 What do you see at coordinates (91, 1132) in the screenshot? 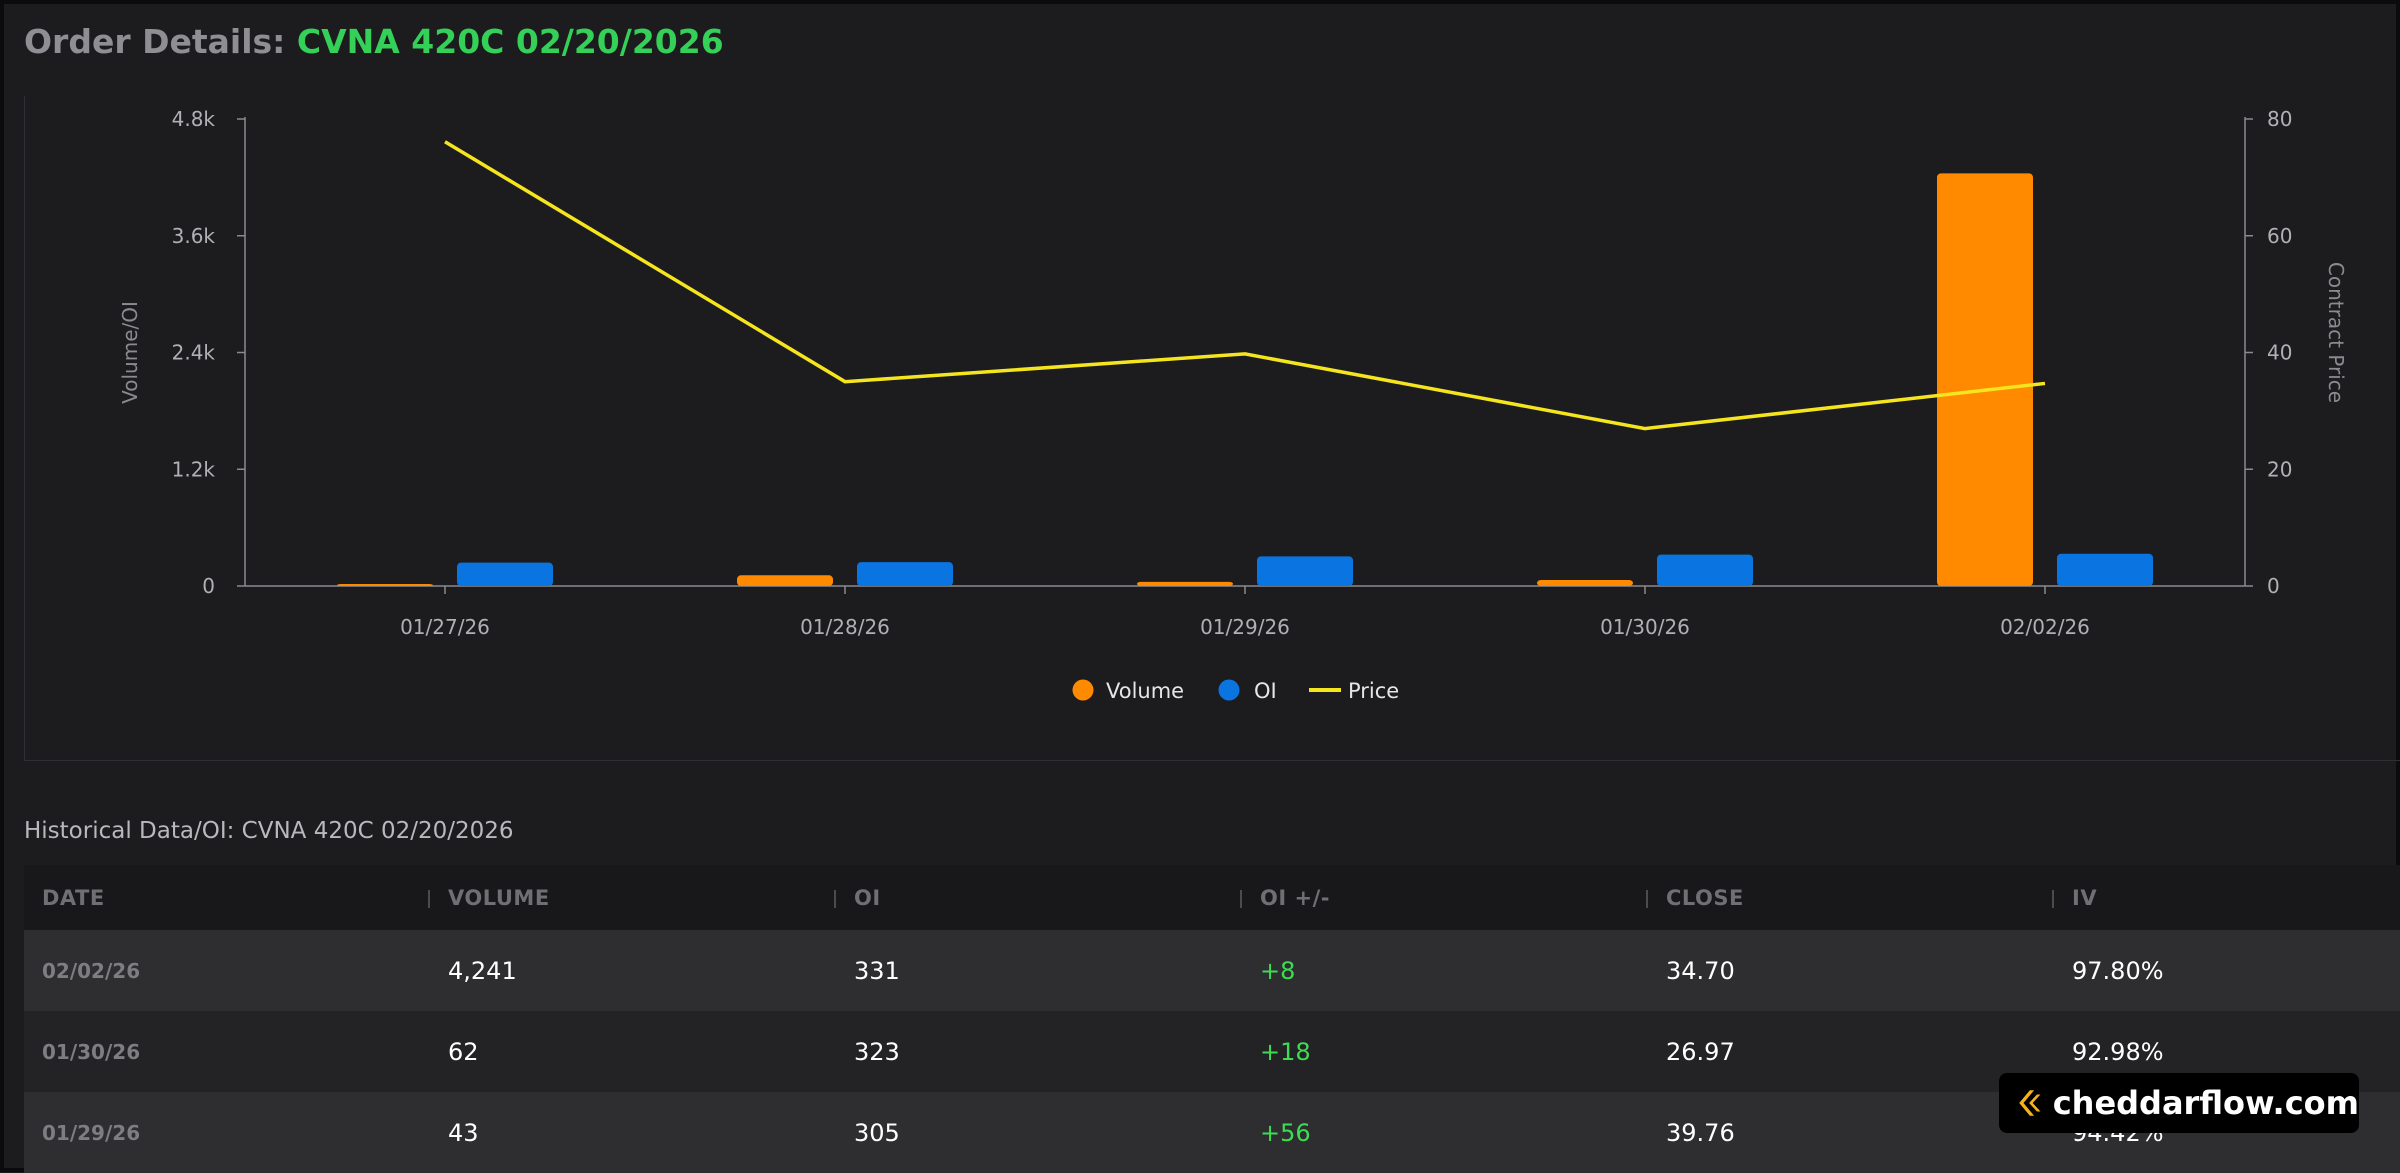
I see `table-cell: 01/29/26` at bounding box center [91, 1132].